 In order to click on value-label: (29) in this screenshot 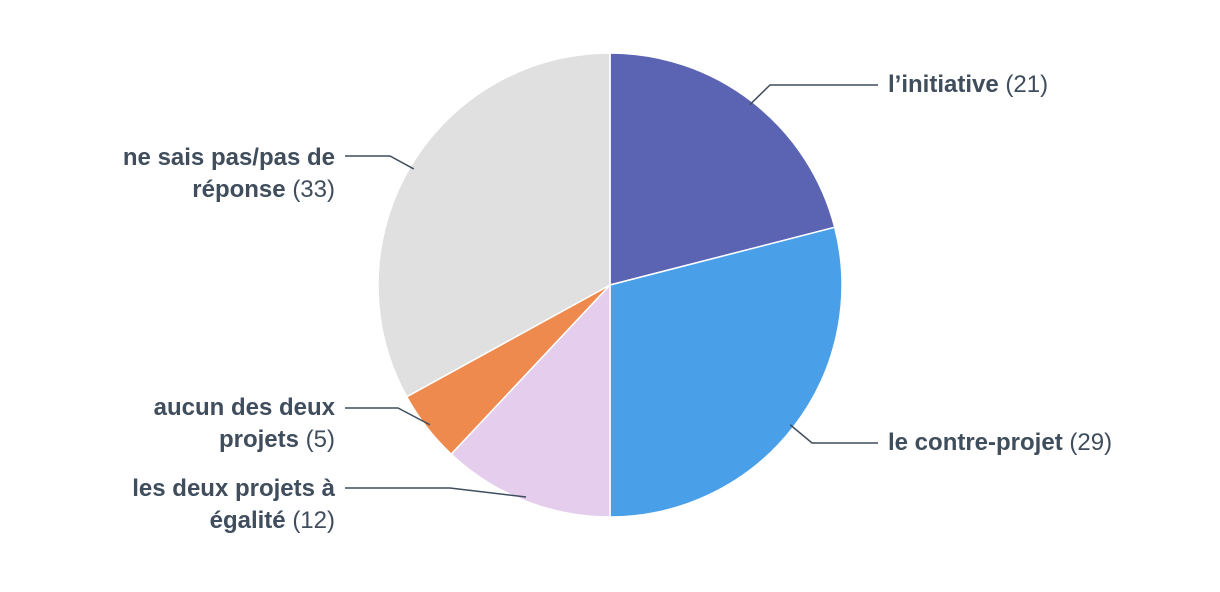, I will do `click(1091, 442)`.